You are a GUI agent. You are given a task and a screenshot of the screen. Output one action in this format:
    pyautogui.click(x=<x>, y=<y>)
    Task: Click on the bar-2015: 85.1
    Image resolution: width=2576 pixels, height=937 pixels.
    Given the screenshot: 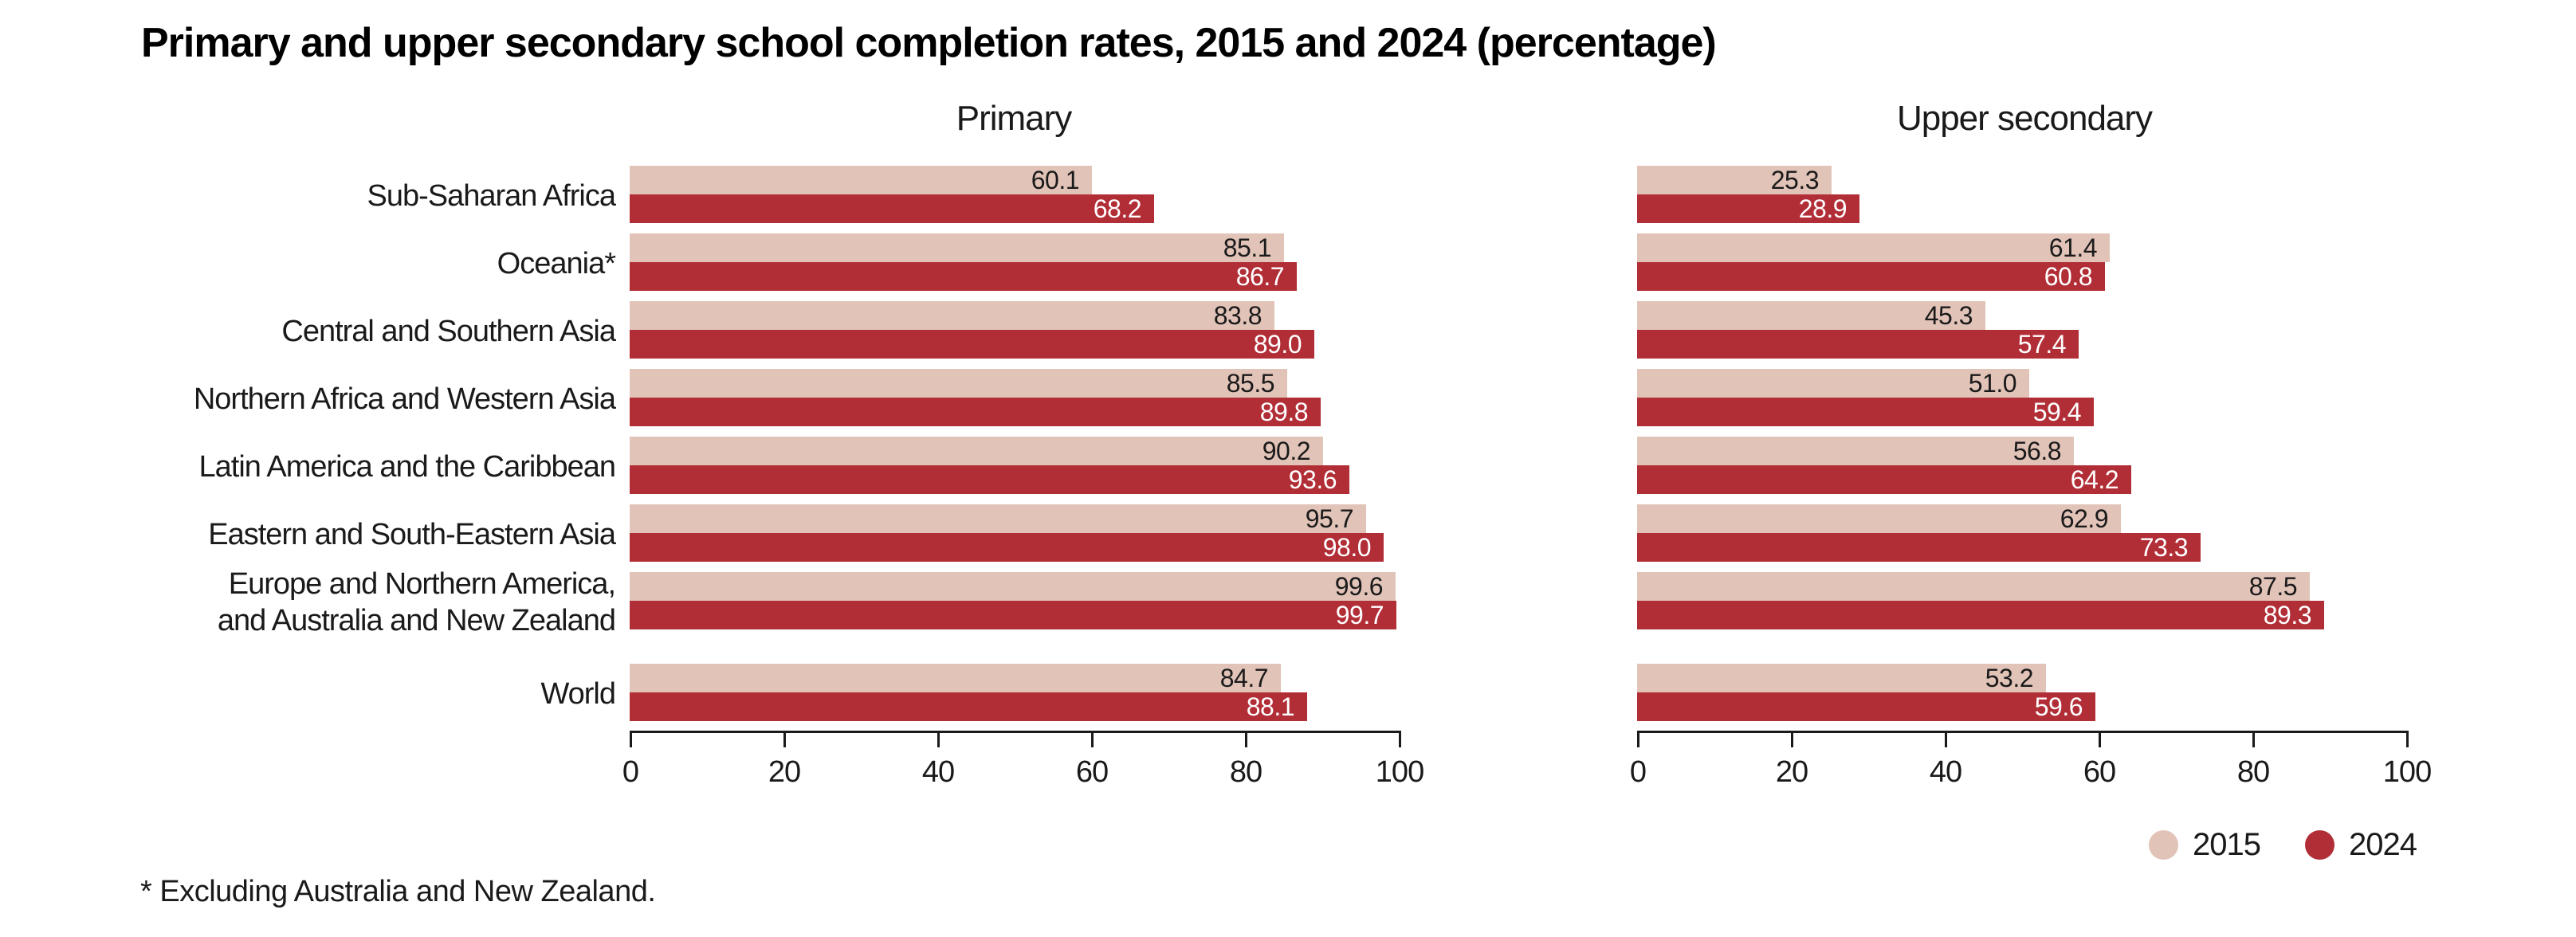 What is the action you would take?
    pyautogui.click(x=957, y=247)
    